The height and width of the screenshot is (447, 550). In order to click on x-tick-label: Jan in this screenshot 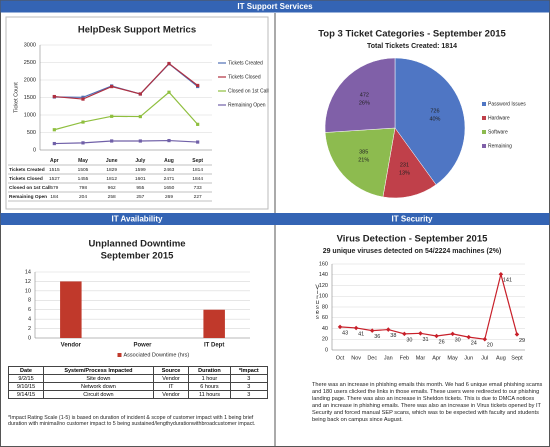, I will do `click(388, 358)`.